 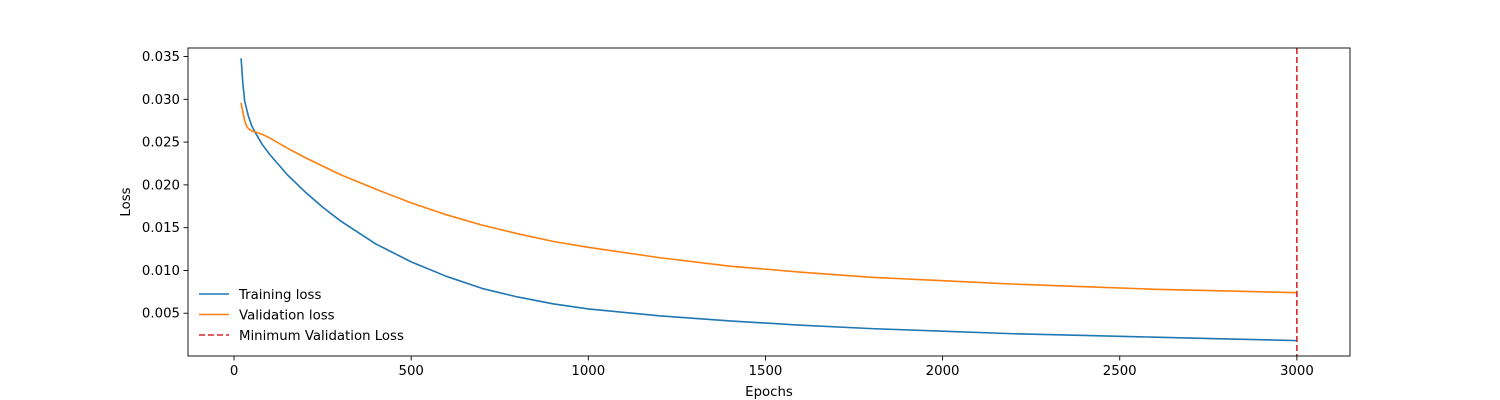 What do you see at coordinates (321, 336) in the screenshot?
I see `legend-minimum-validation-loss-label: Minimum Validation Loss` at bounding box center [321, 336].